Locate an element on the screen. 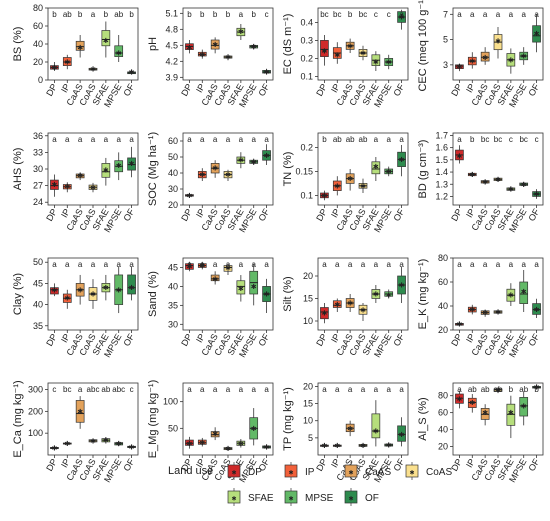 Image resolution: width=550 pixels, height=521 pixels. y-tick-label: 200 is located at coordinates (35, 411).